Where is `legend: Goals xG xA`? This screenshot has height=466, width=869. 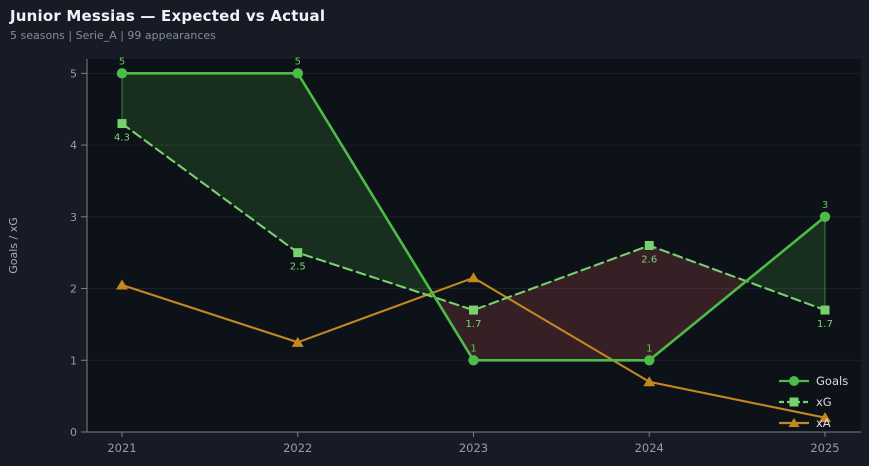
legend: Goals xG xA is located at coordinates (813, 402).